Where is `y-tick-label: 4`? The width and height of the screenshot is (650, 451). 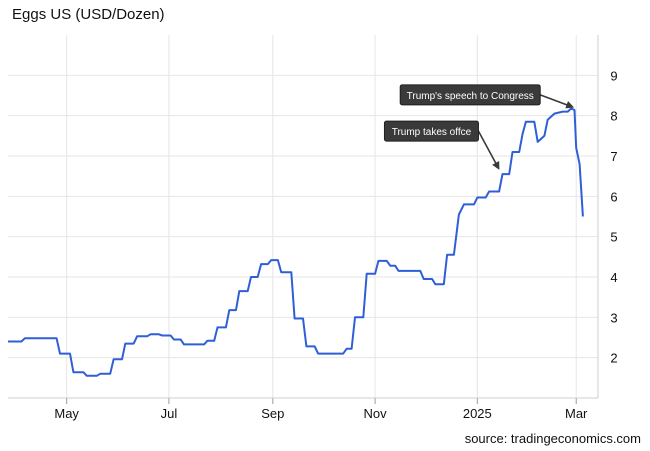
y-tick-label: 4 is located at coordinates (613, 277).